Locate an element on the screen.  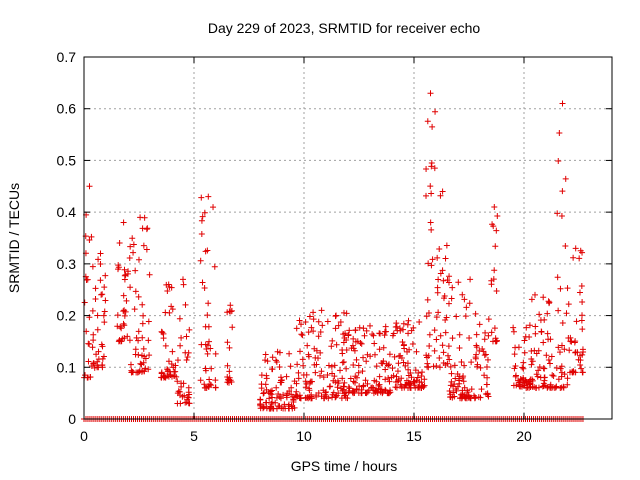
y-tick-label: 0.1 is located at coordinates (67, 367).